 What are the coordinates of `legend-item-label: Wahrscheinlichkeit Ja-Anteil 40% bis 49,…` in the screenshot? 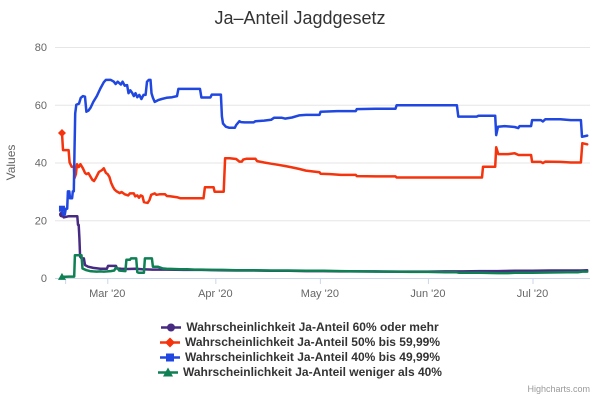 It's located at (312, 357).